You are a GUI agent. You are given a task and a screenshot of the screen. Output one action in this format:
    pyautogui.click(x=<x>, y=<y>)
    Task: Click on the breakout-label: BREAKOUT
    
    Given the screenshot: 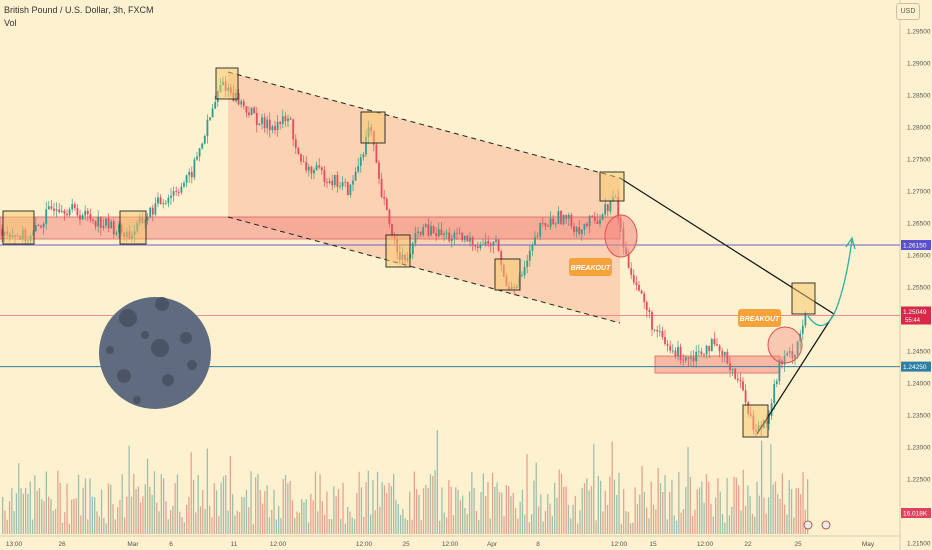 What is the action you would take?
    pyautogui.click(x=760, y=319)
    